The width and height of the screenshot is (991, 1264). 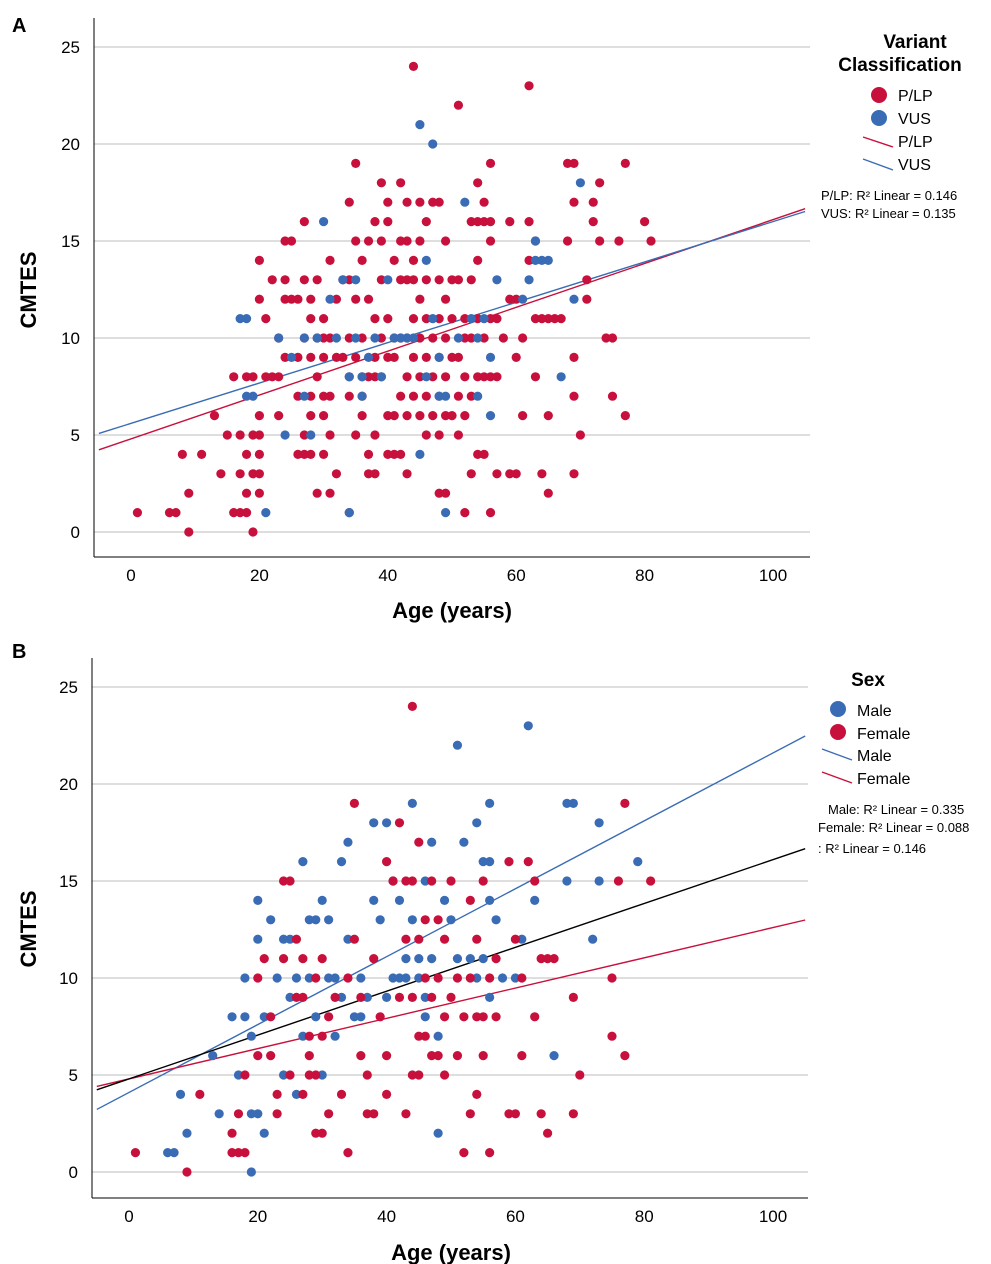 I want to click on legend-a-plp-line-label: P/LP, so click(x=915, y=142).